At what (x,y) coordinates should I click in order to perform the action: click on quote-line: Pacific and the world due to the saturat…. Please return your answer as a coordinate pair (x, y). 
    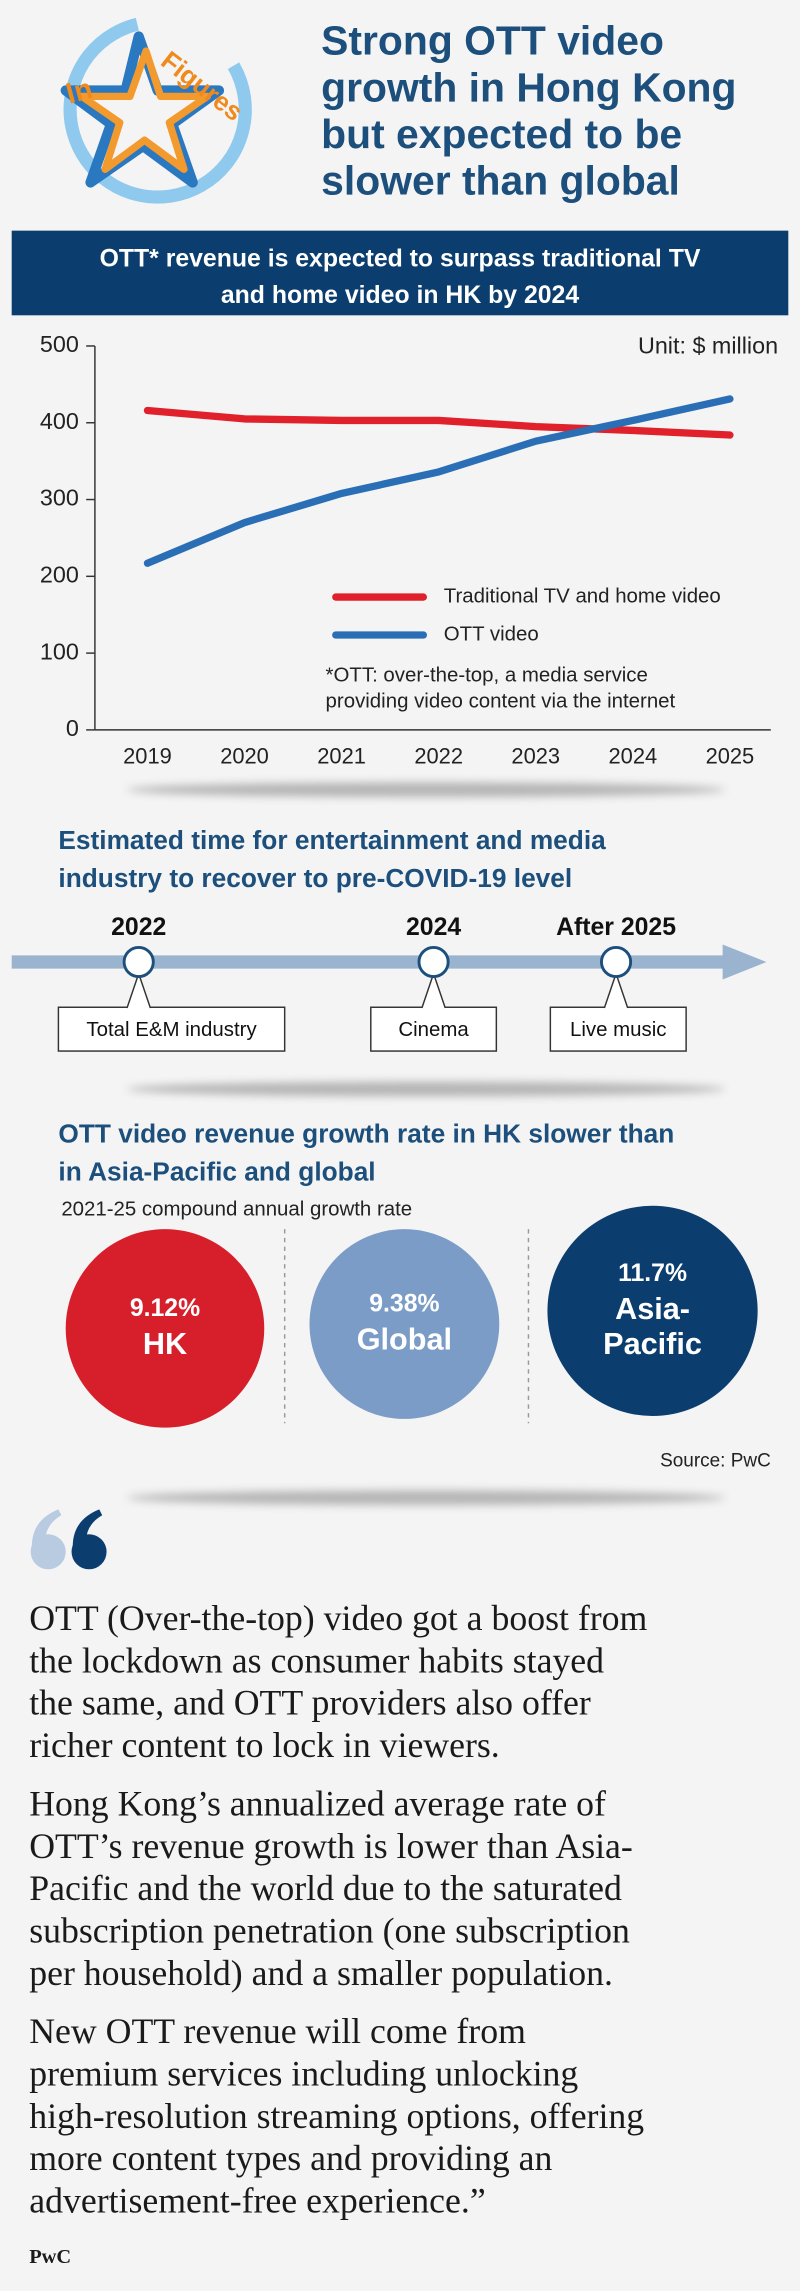
    Looking at the image, I should click on (325, 1888).